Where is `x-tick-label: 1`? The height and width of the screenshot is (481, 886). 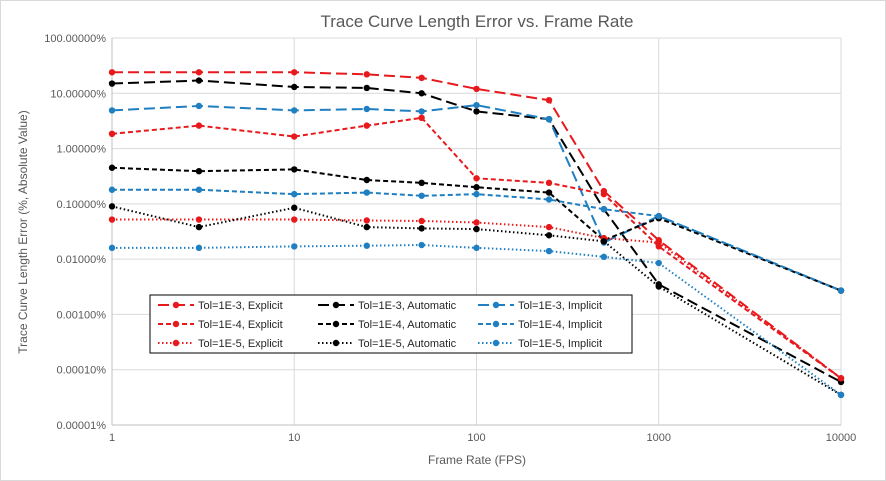
x-tick-label: 1 is located at coordinates (112, 438).